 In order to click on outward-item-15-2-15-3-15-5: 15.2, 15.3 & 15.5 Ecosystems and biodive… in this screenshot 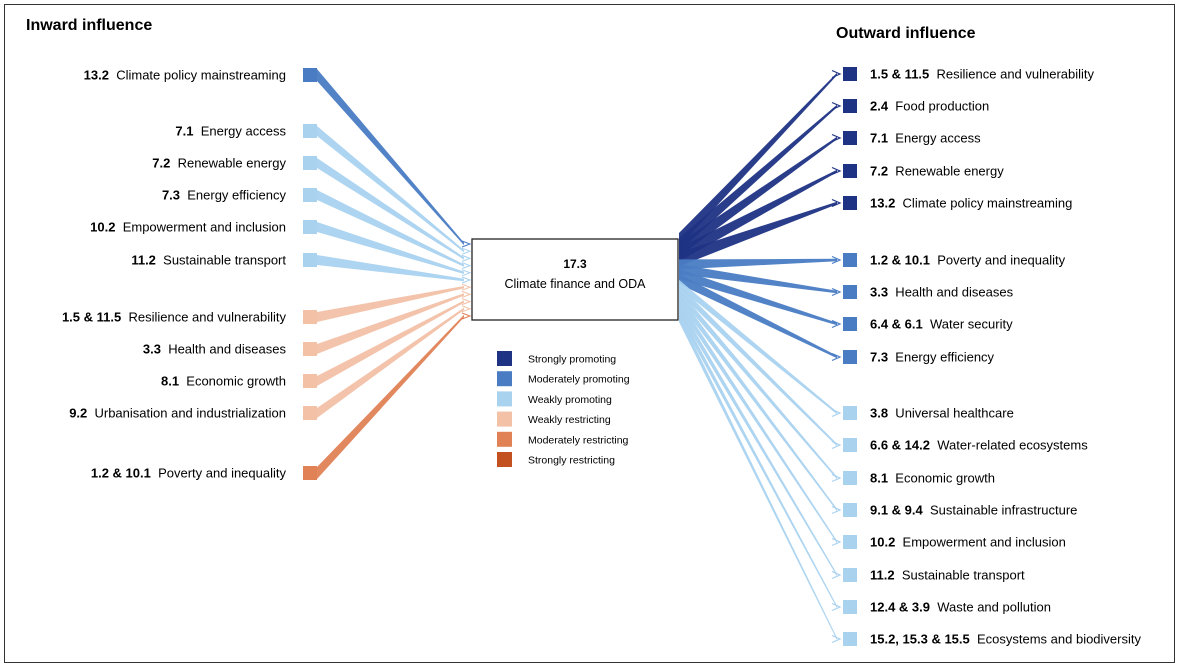, I will do `click(1005, 639)`.